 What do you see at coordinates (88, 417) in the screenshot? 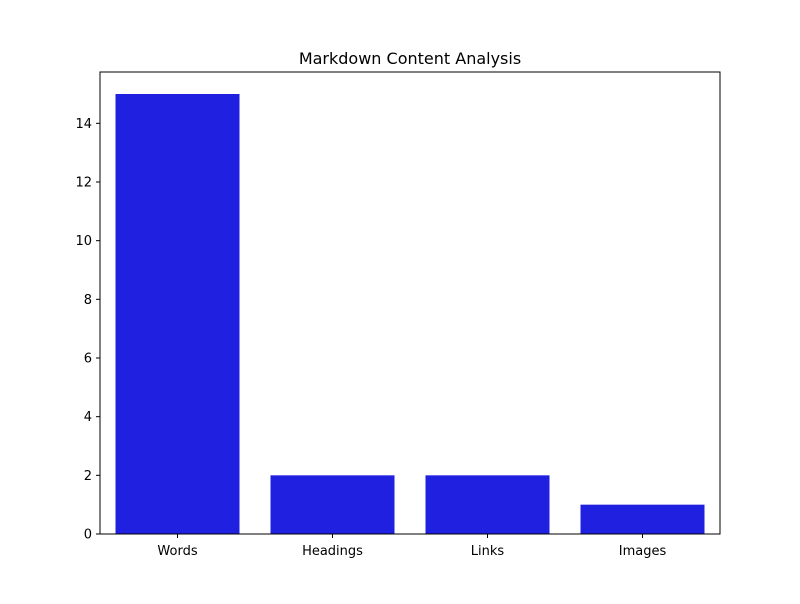
I see `y-tick-label: 4` at bounding box center [88, 417].